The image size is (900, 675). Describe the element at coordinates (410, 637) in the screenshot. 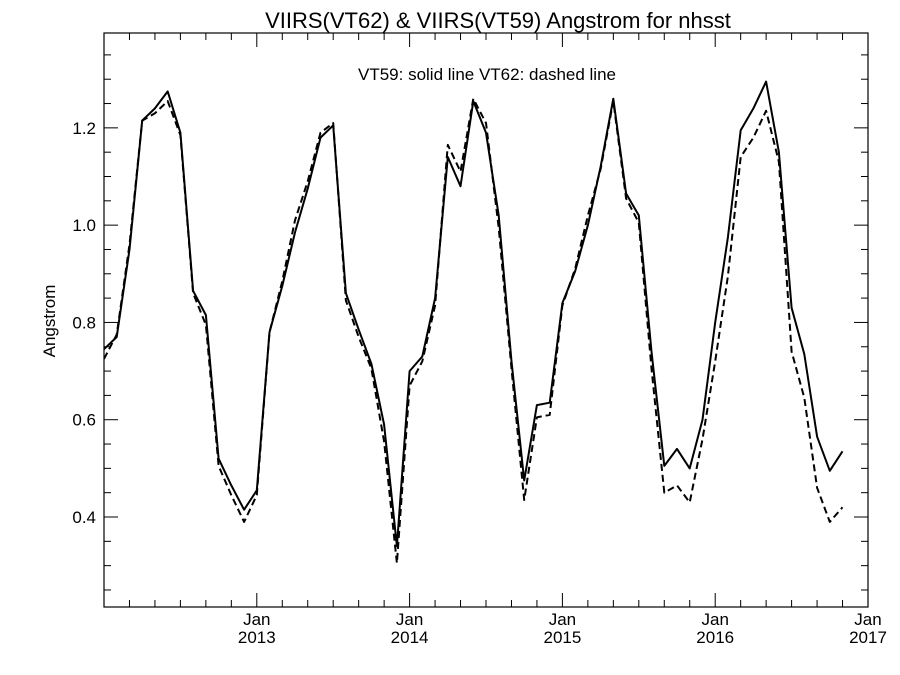

I see `x-tick-label-year: 2014` at that location.